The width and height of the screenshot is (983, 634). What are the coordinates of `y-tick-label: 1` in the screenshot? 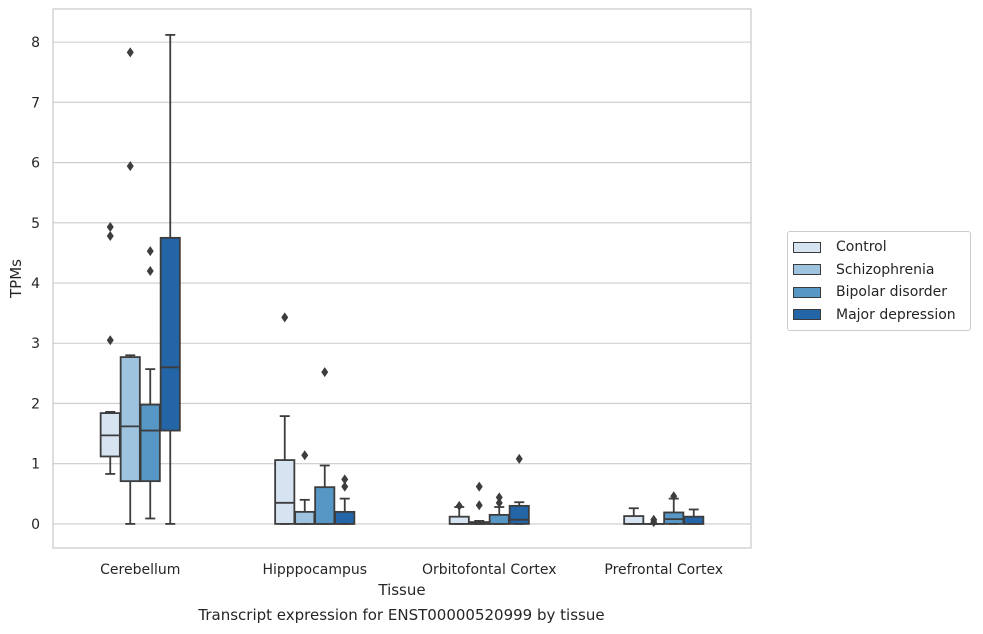 It's located at (35, 465).